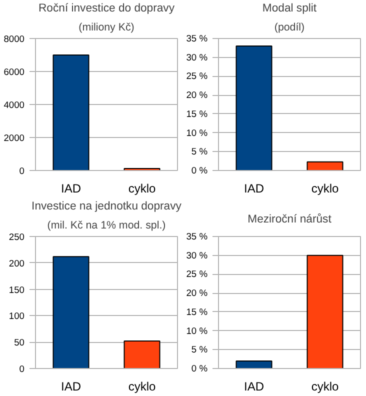  I want to click on y-tick-label: 2000, so click(14, 138).